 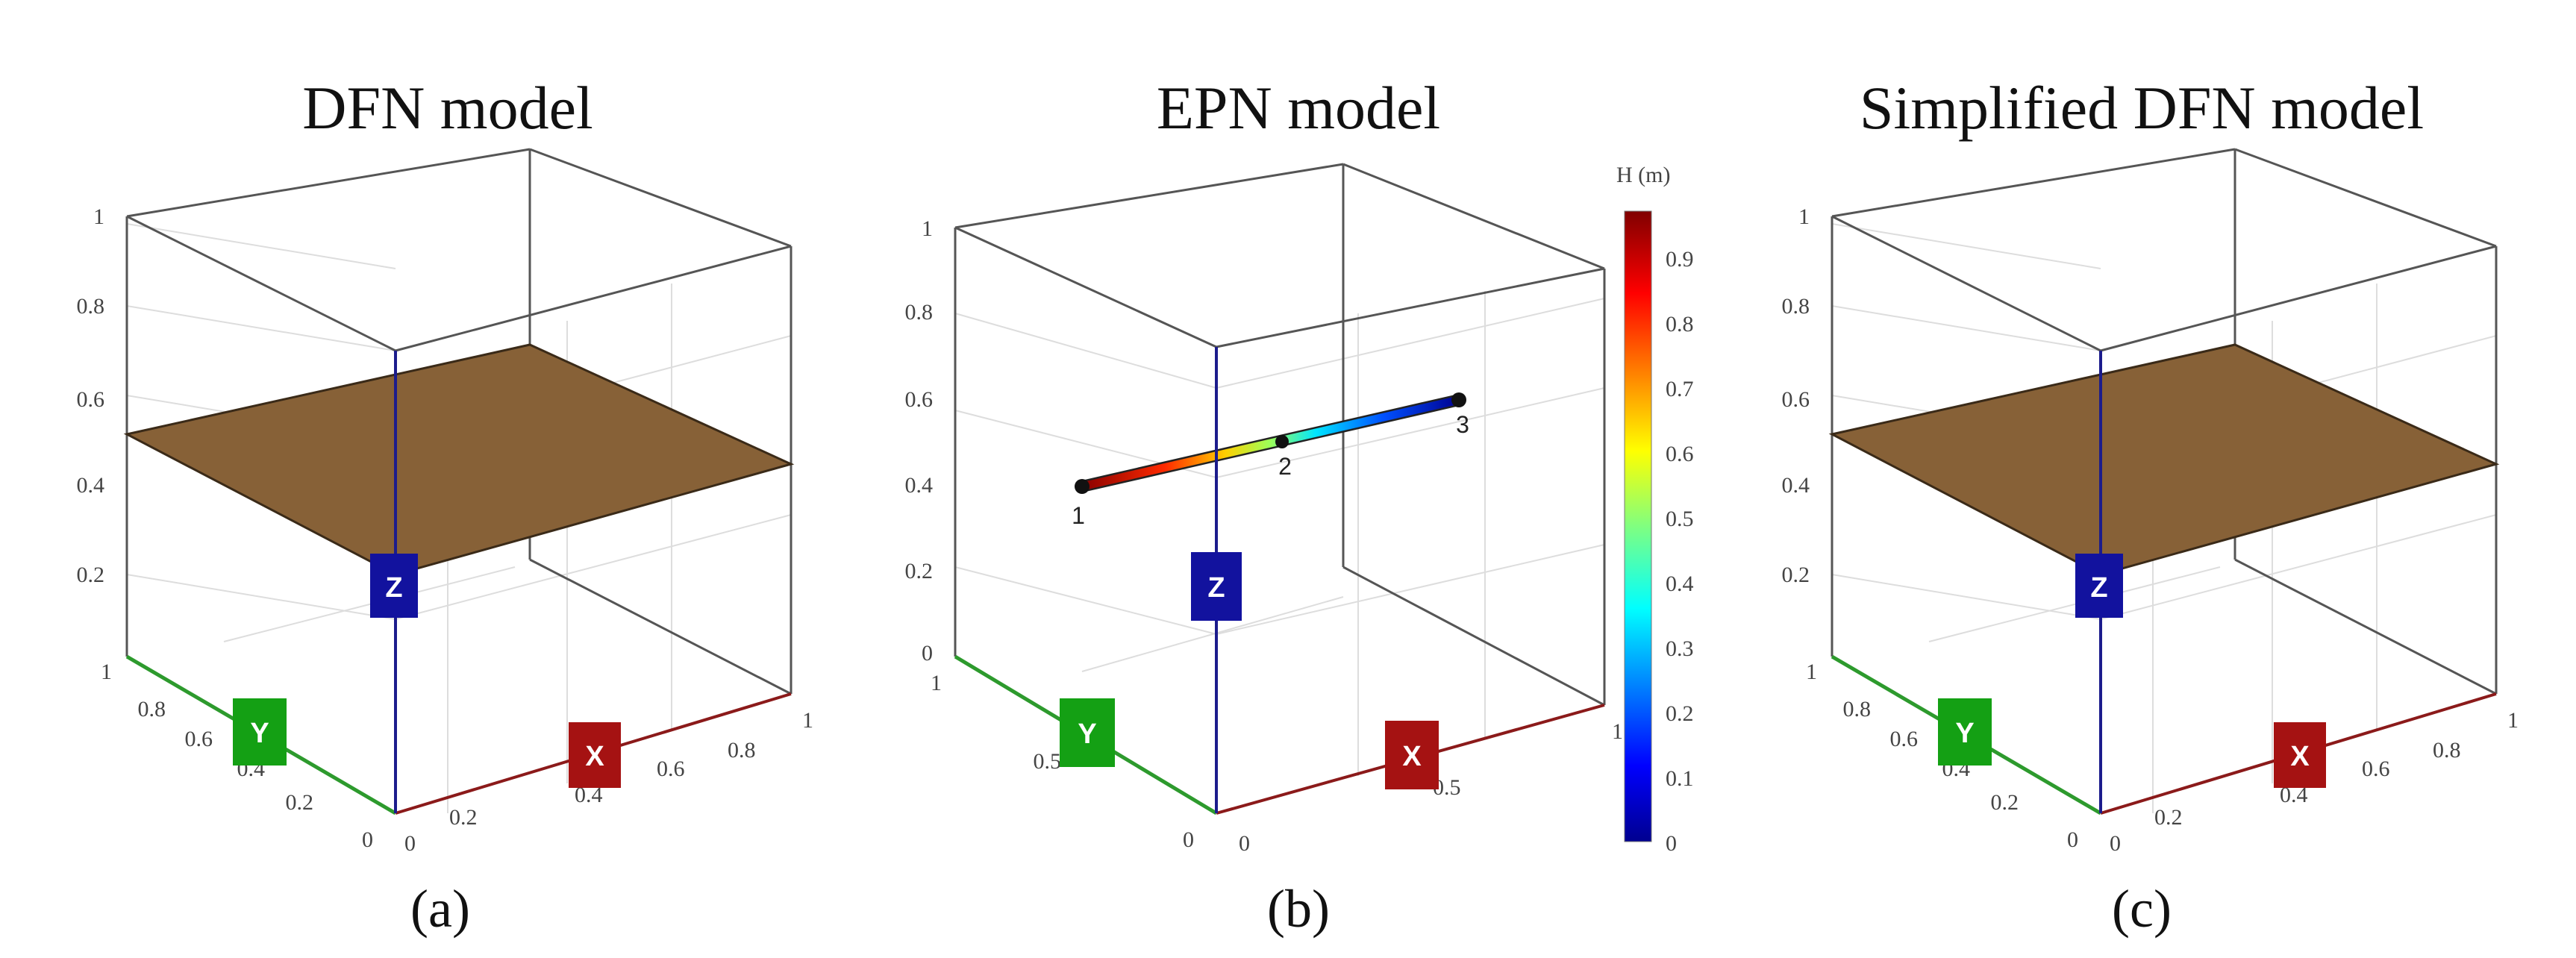 What do you see at coordinates (1048, 761) in the screenshot?
I see `y-tick: 0.5` at bounding box center [1048, 761].